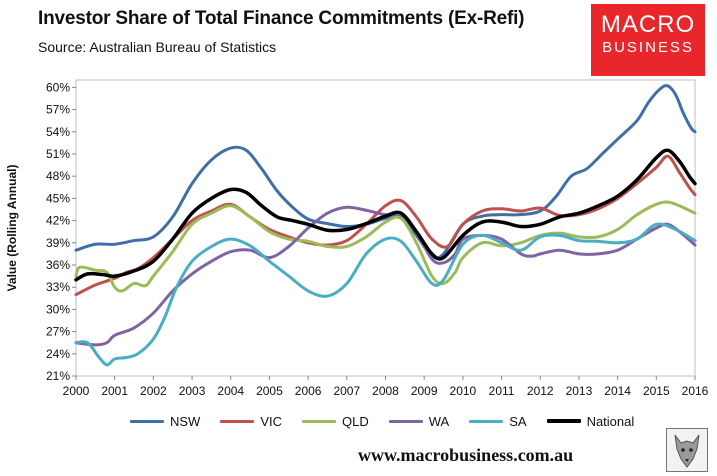  What do you see at coordinates (58, 265) in the screenshot?
I see `y-tick-label: 36%` at bounding box center [58, 265].